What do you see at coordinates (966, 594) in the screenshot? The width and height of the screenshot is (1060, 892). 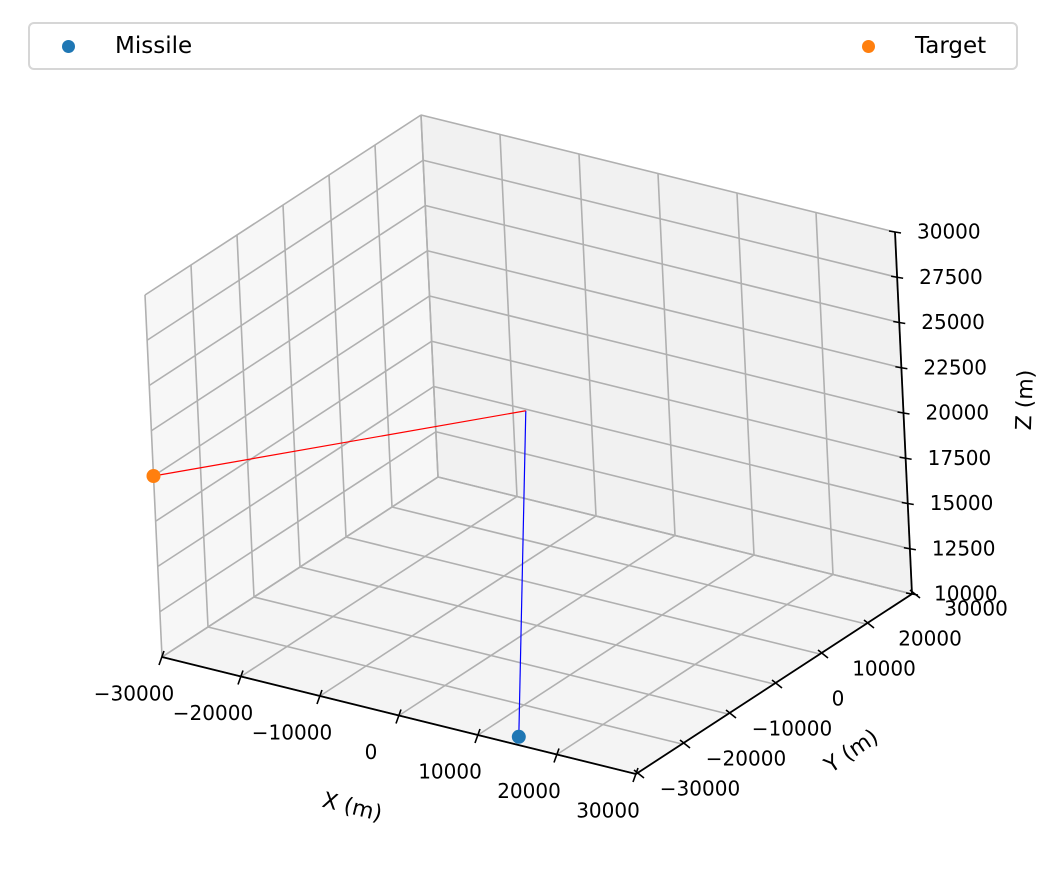 I see `z-tick-label: 10000` at bounding box center [966, 594].